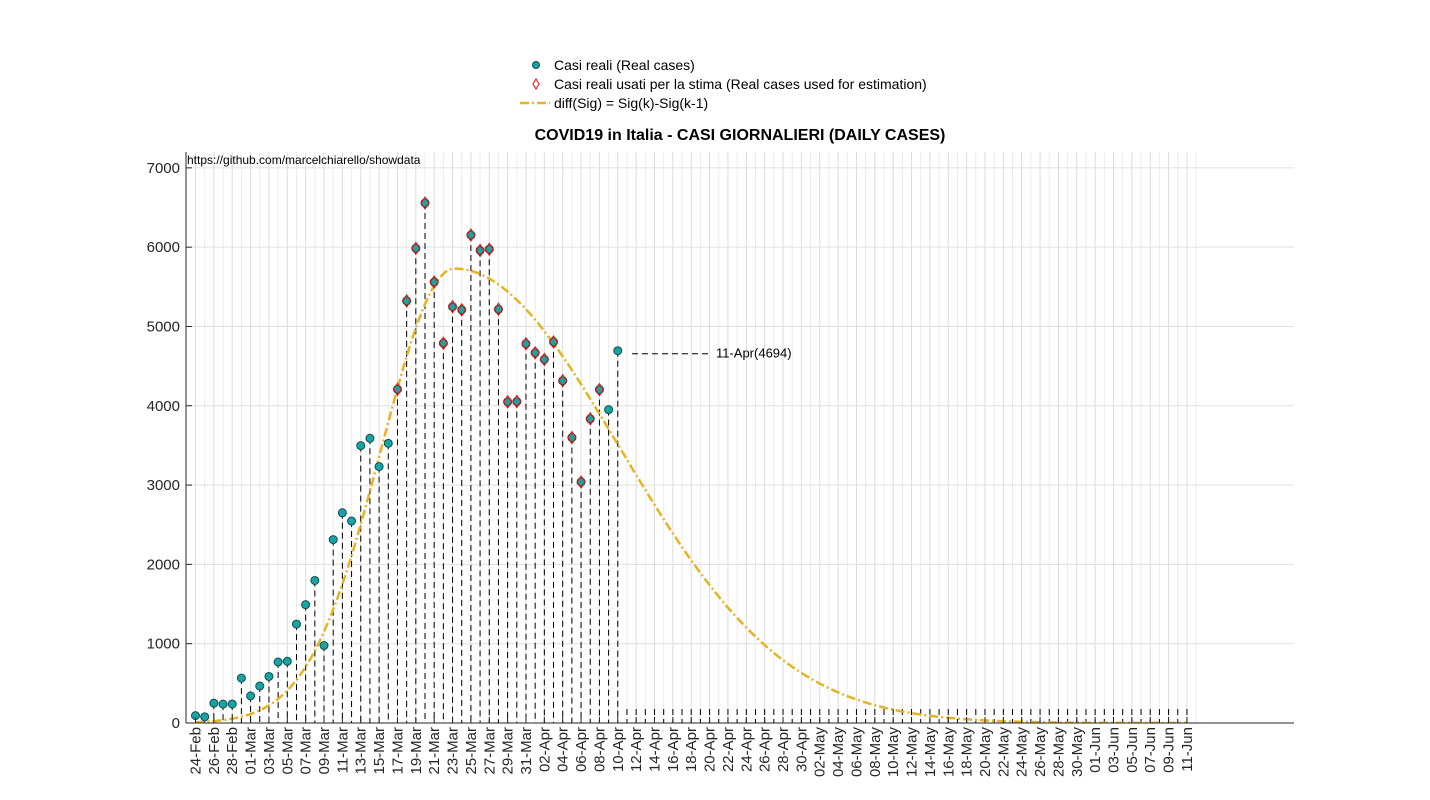 The width and height of the screenshot is (1430, 800). Describe the element at coordinates (214, 751) in the screenshot. I see `x-tick-label: 26-Feb` at that location.